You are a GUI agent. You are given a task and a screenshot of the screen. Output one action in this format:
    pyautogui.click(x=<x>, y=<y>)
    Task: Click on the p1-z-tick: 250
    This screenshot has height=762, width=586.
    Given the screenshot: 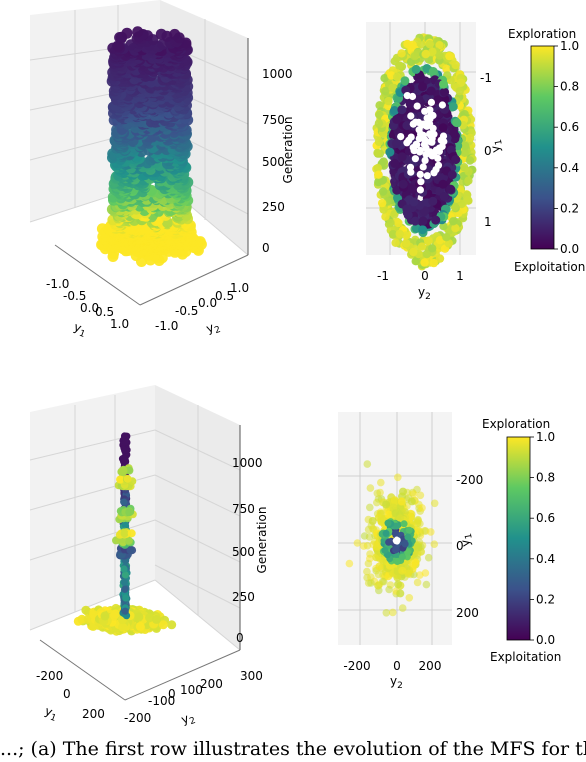 What is the action you would take?
    pyautogui.click(x=273, y=207)
    